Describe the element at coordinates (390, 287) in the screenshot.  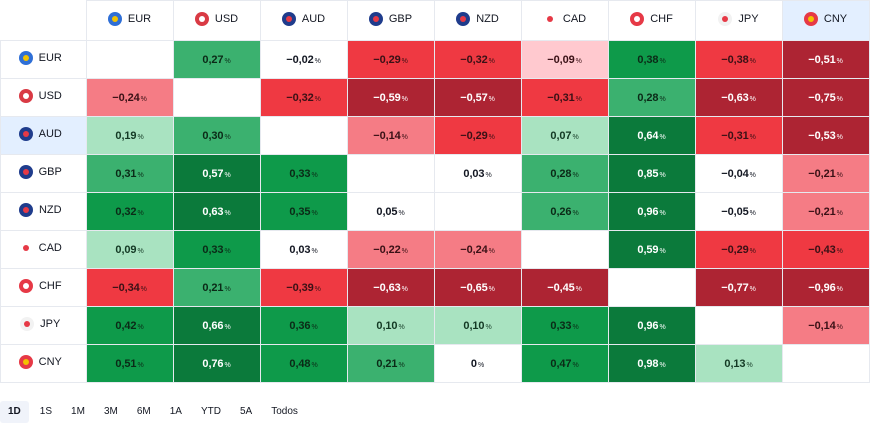
I see `heatmap-cell: −0,63%` at that location.